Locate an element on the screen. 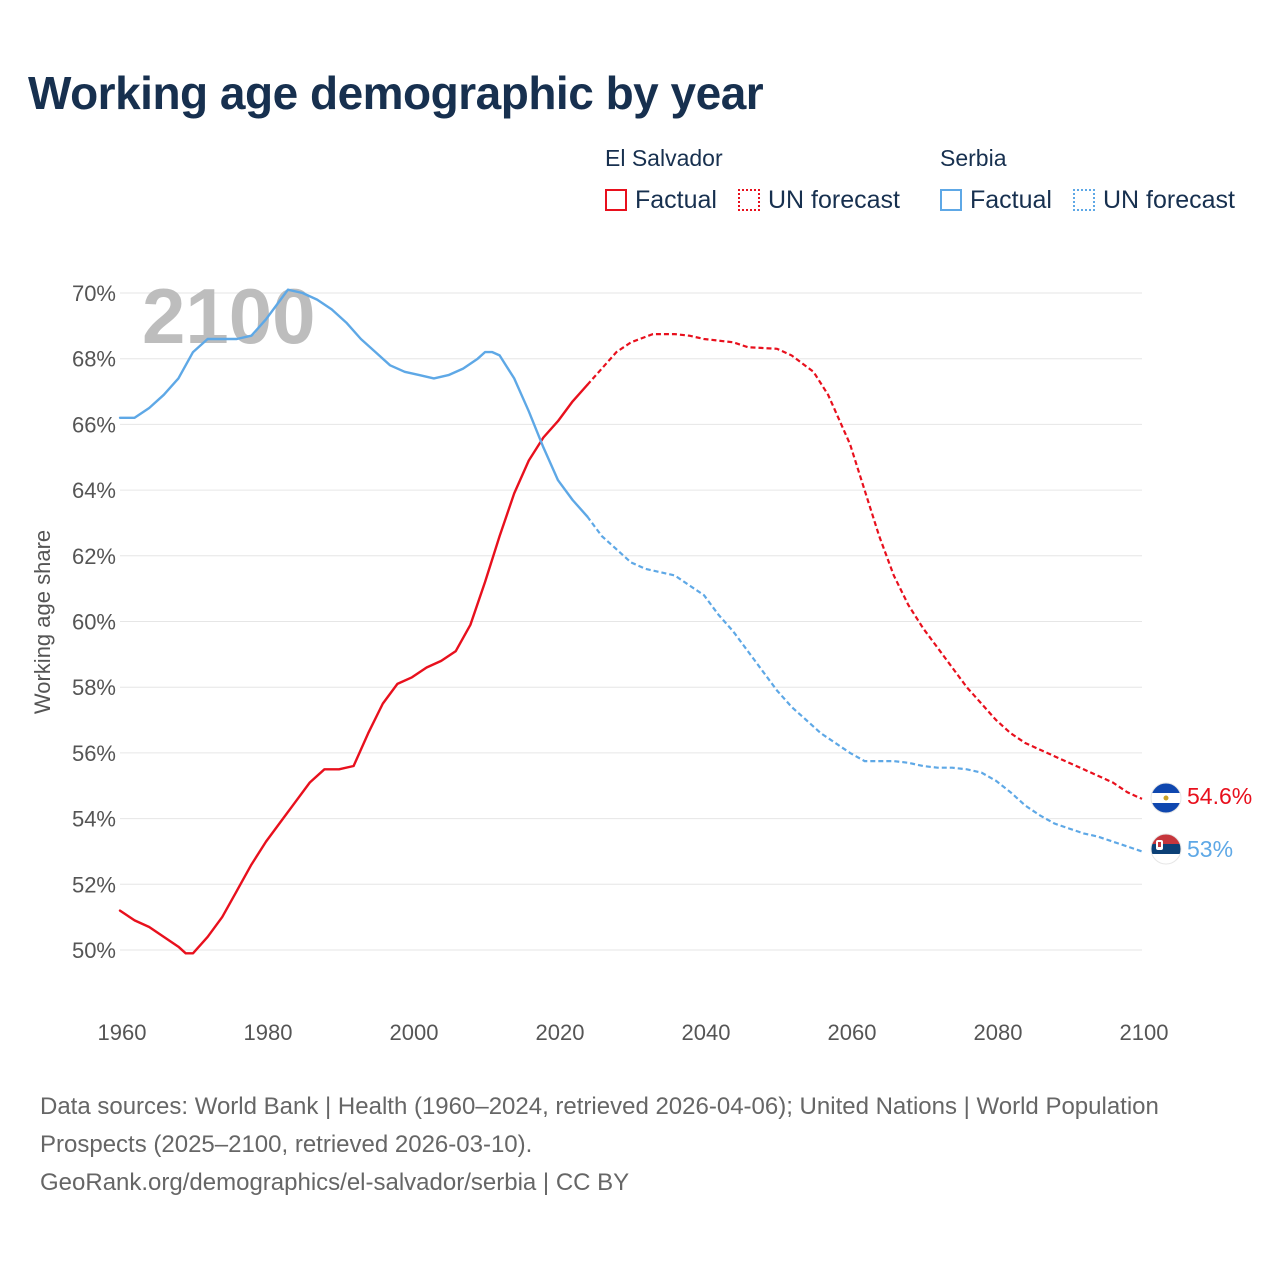 The height and width of the screenshot is (1280, 1280). chart-title: Working age demographic by year is located at coordinates (396, 93).